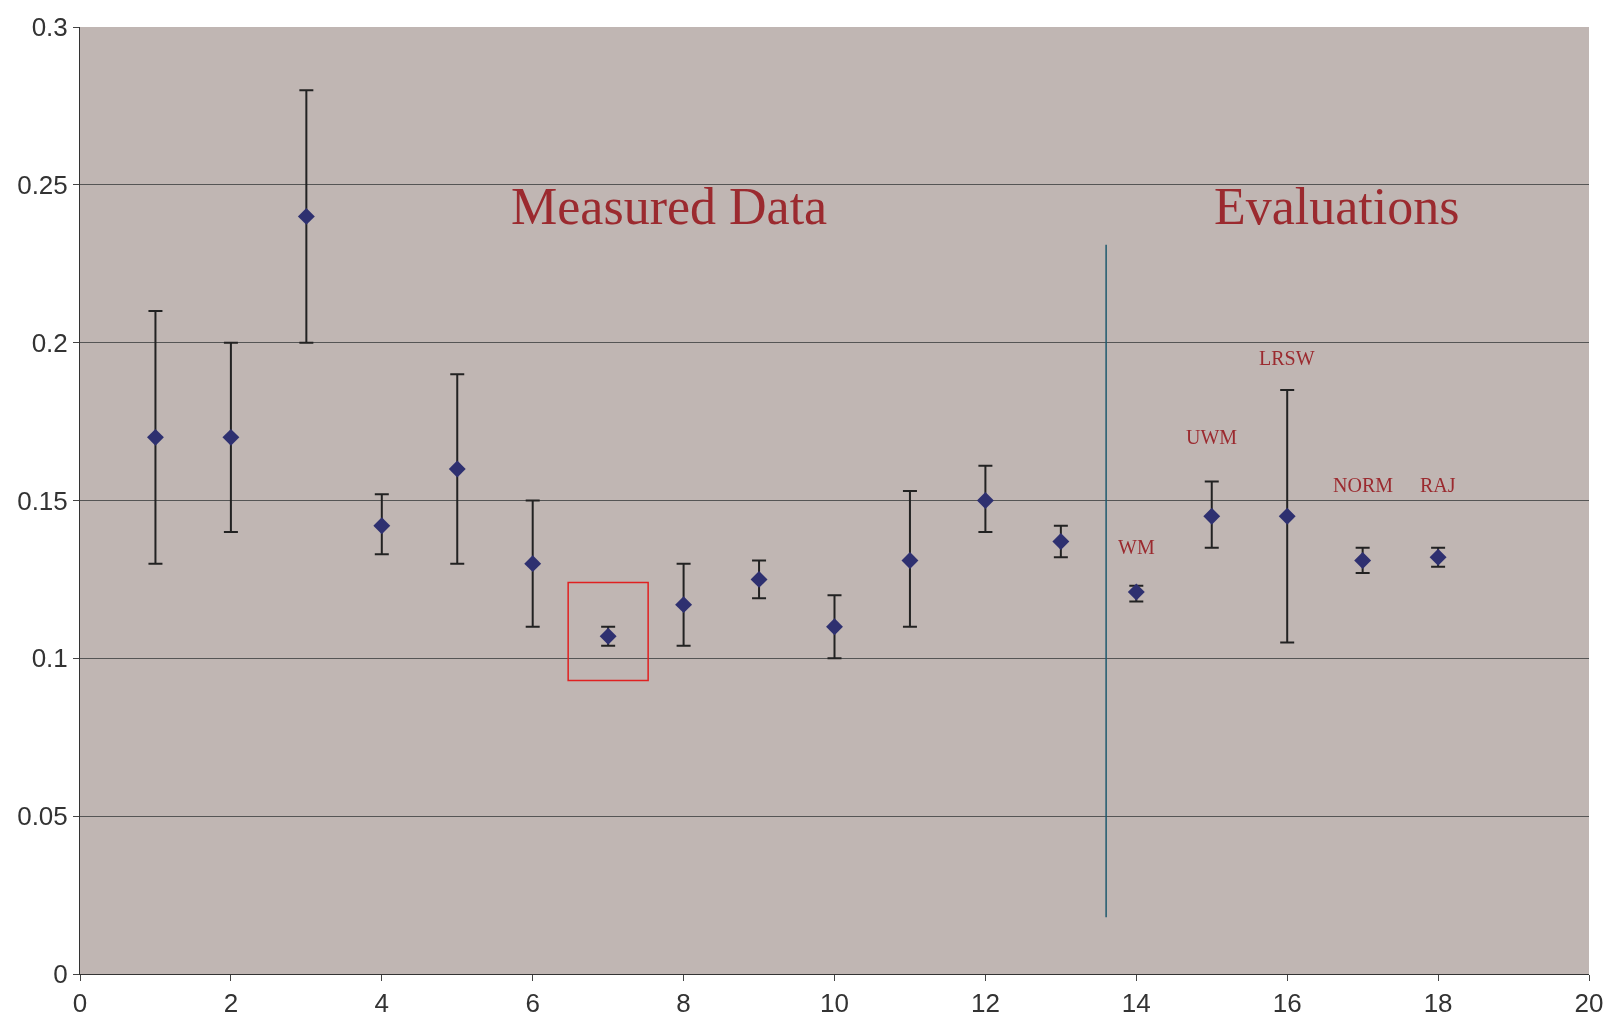 The height and width of the screenshot is (1034, 1619). I want to click on x-tick-label: 4, so click(382, 1003).